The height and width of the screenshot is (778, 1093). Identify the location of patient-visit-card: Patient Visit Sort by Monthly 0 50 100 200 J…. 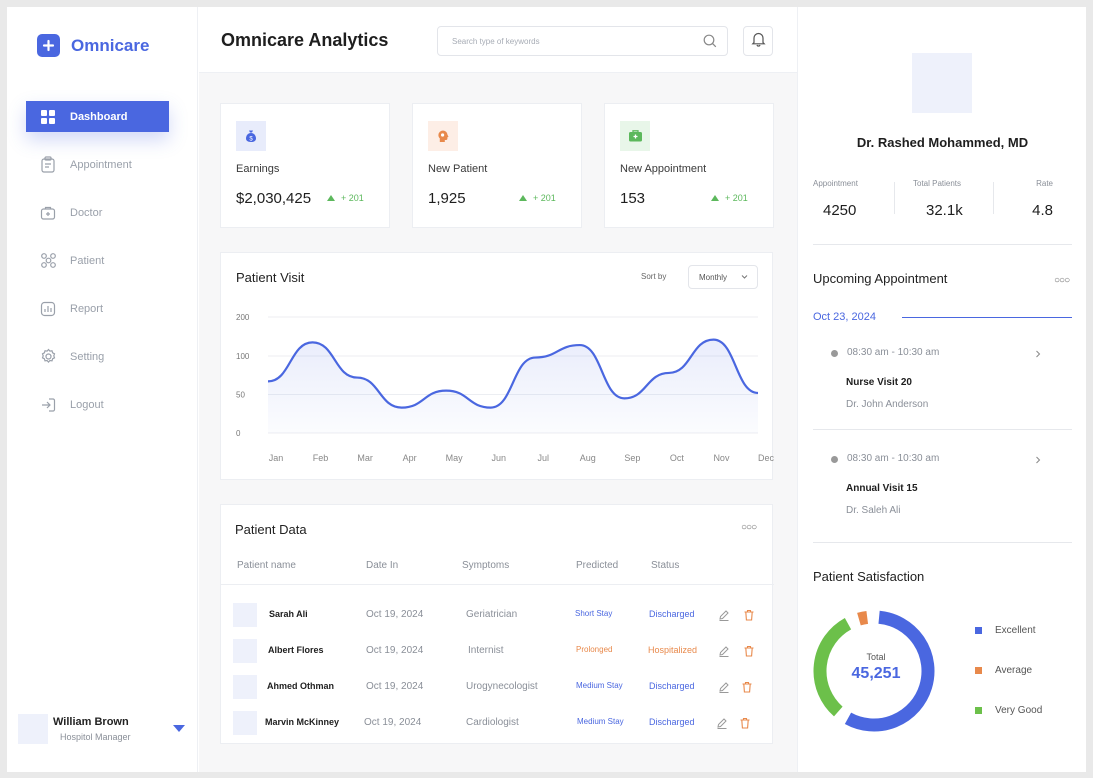
(497, 366).